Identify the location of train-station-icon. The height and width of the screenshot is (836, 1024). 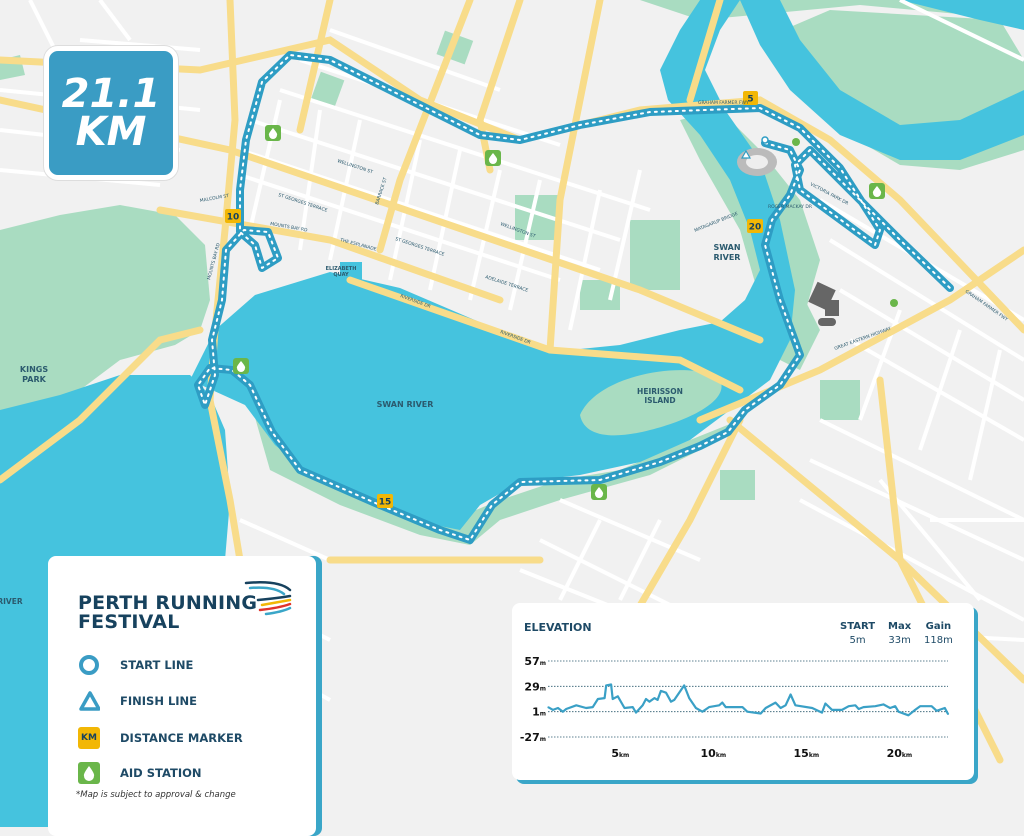
(894, 303).